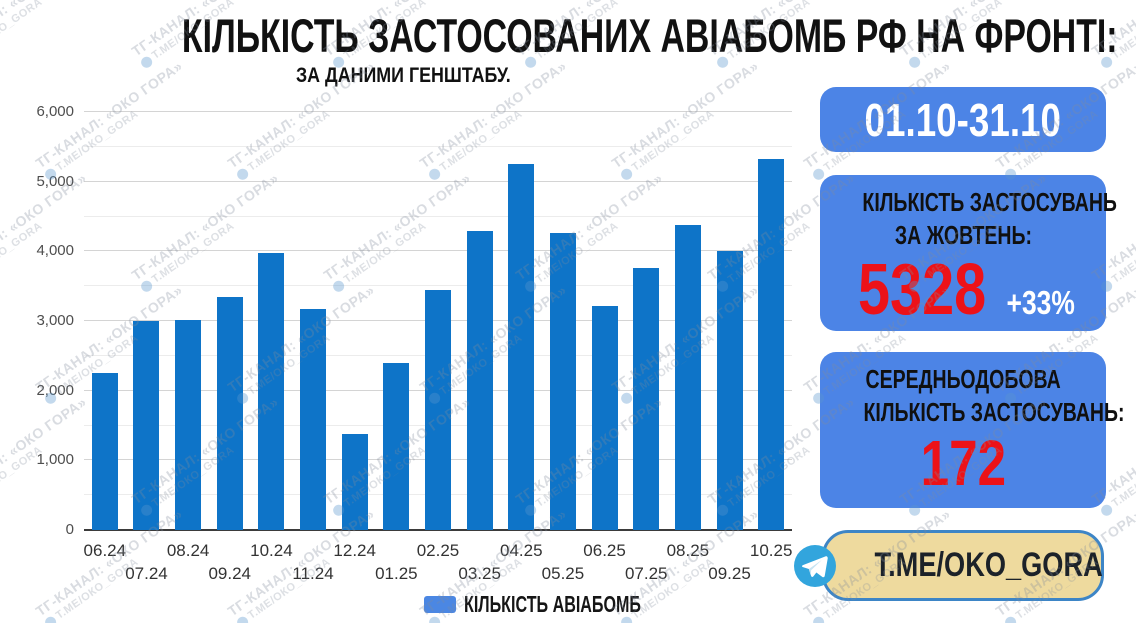 The image size is (1136, 623). Describe the element at coordinates (604, 550) in the screenshot. I see `x-axis-tick-label: 06.25` at that location.